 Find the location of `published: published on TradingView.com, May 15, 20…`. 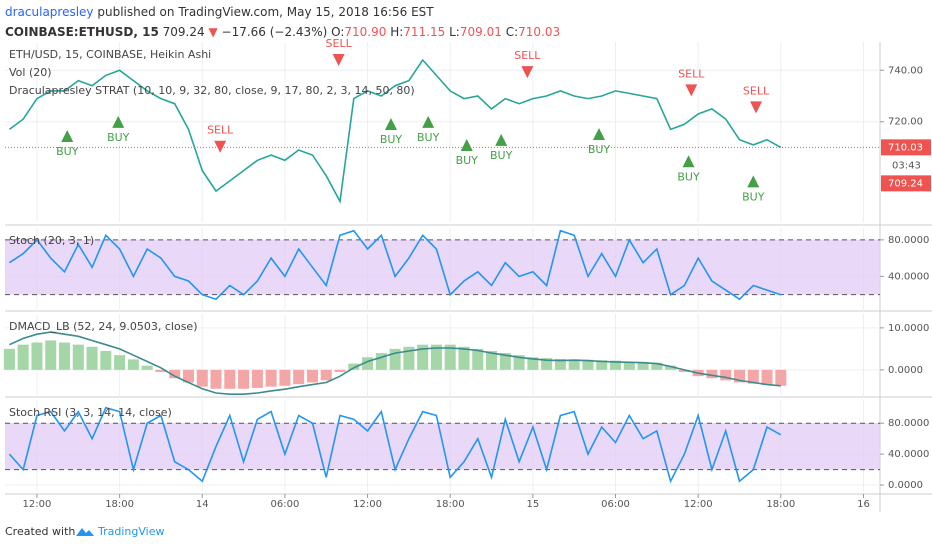

published: published on TradingView.com, May 15, 20… is located at coordinates (265, 12).